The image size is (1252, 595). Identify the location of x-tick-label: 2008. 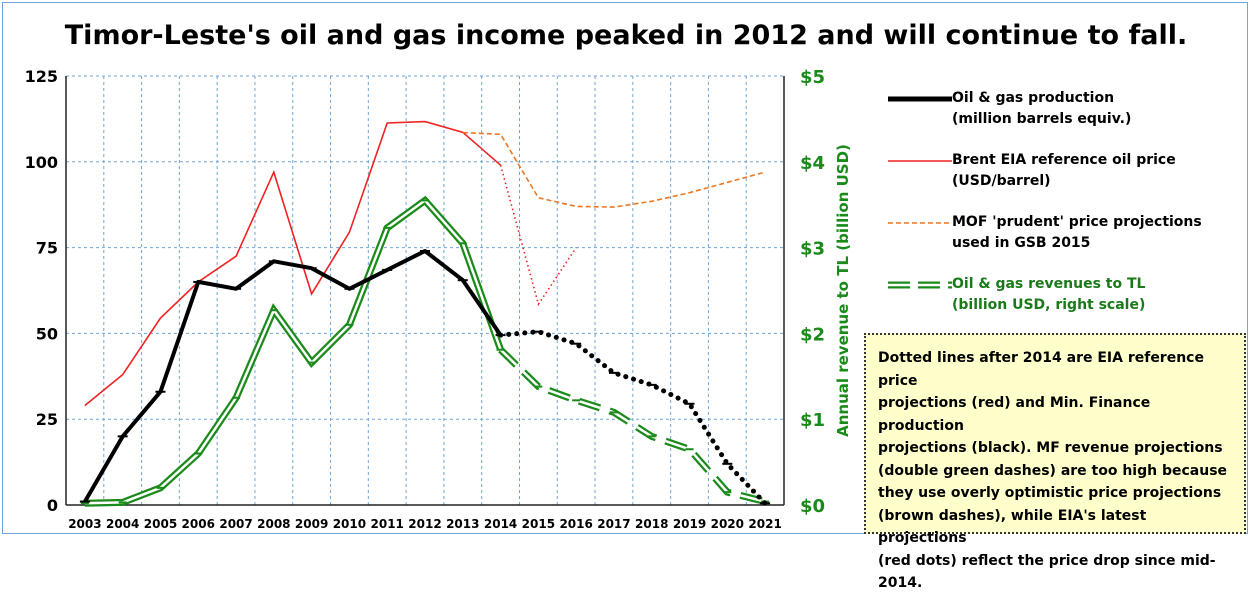
(273, 524).